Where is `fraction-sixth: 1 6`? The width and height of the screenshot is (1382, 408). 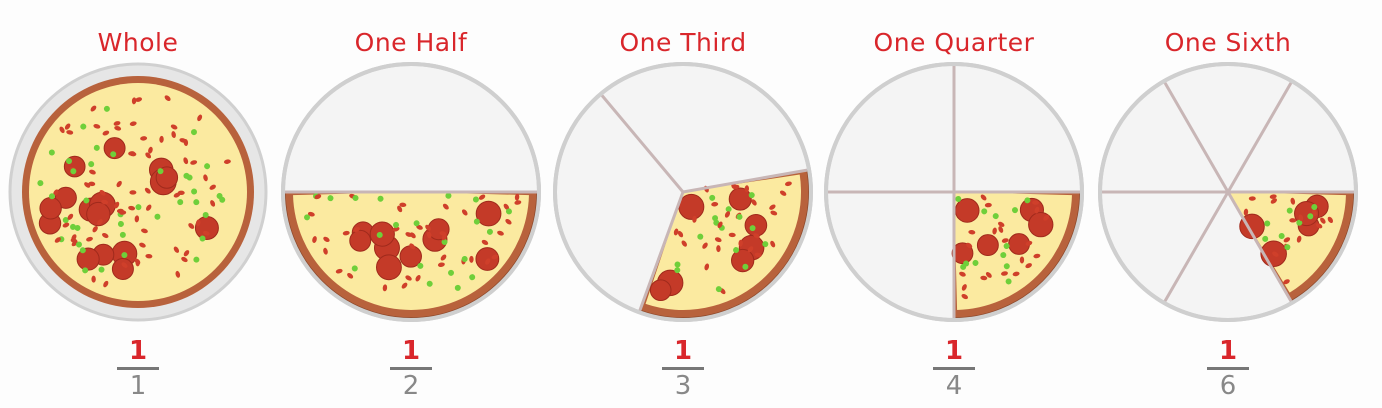 fraction-sixth: 1 6 is located at coordinates (1228, 368).